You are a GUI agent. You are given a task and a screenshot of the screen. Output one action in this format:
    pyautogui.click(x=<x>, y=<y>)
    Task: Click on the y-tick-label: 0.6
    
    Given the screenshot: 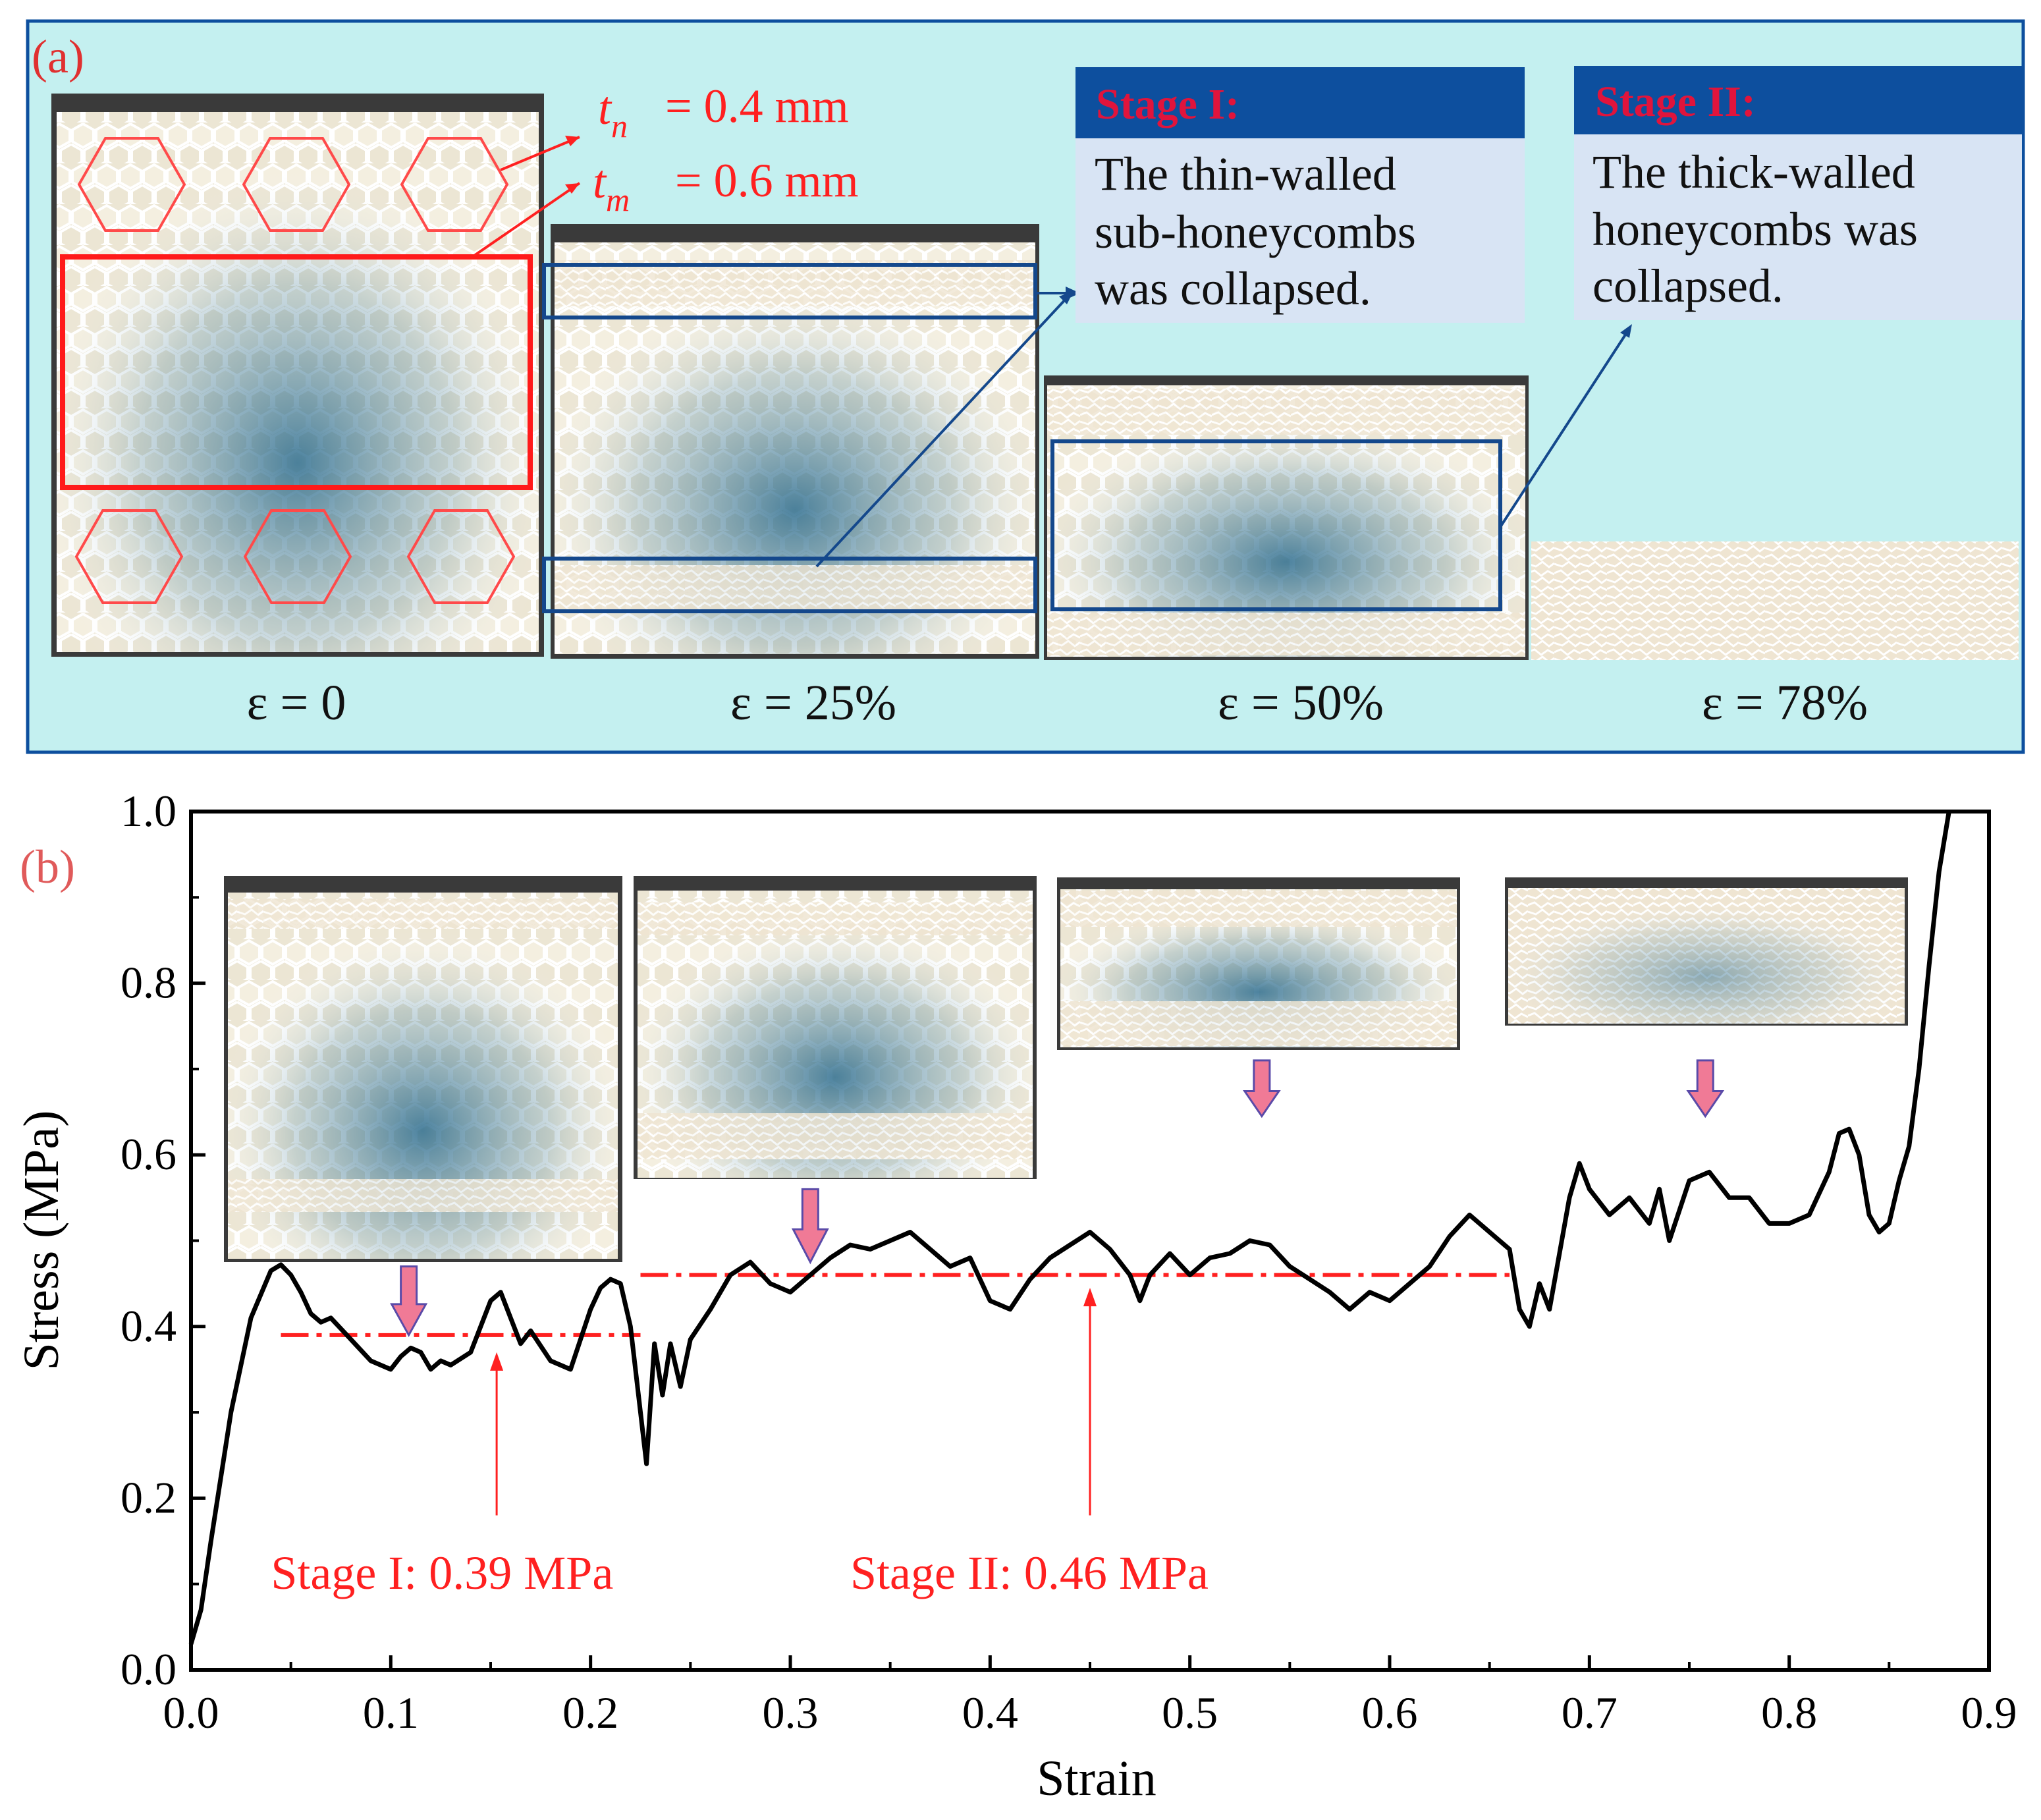 What is the action you would take?
    pyautogui.click(x=149, y=1154)
    